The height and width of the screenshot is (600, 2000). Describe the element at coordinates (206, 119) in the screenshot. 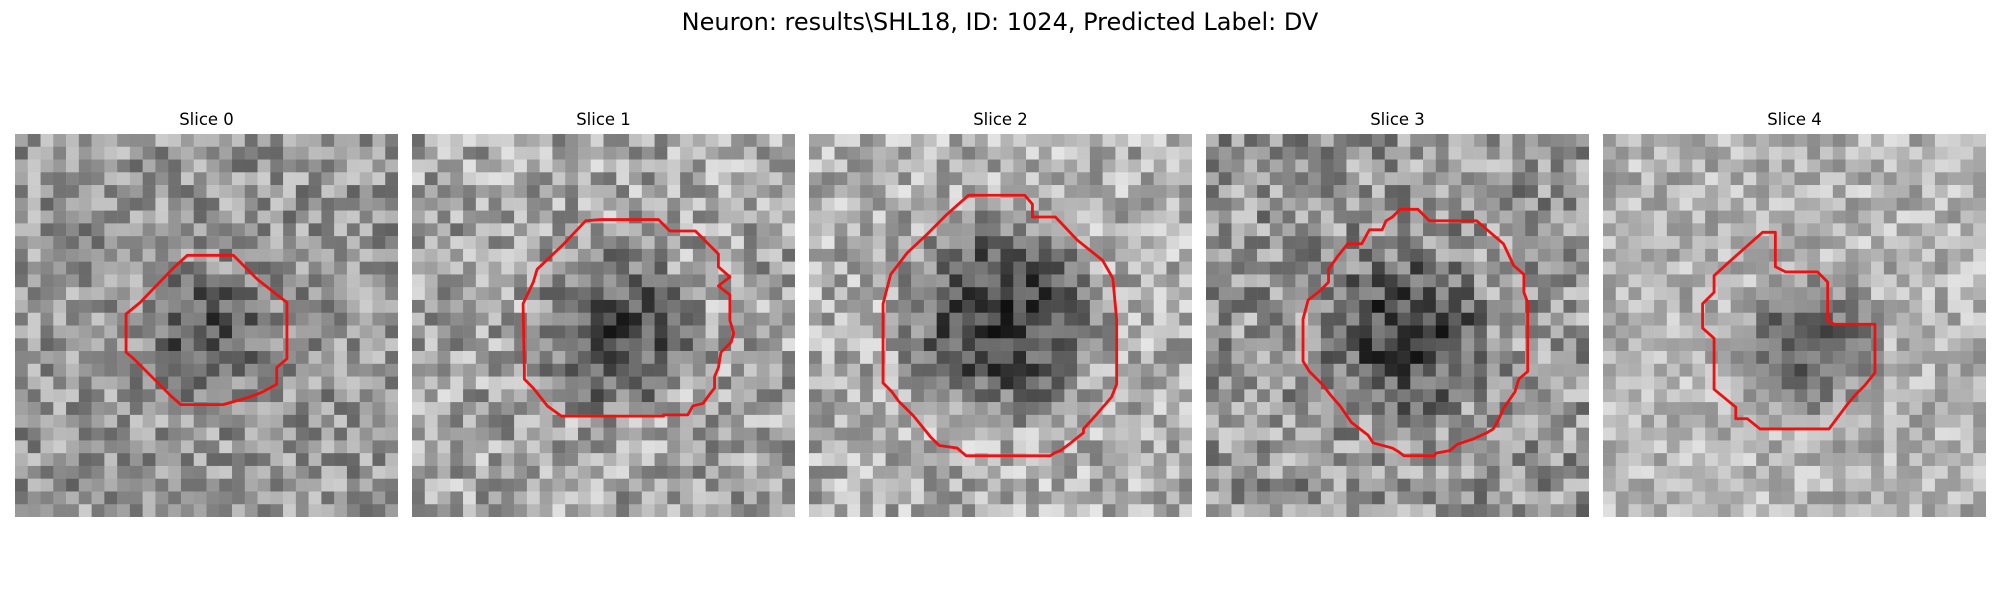

I see `slice-title: Slice 0` at that location.